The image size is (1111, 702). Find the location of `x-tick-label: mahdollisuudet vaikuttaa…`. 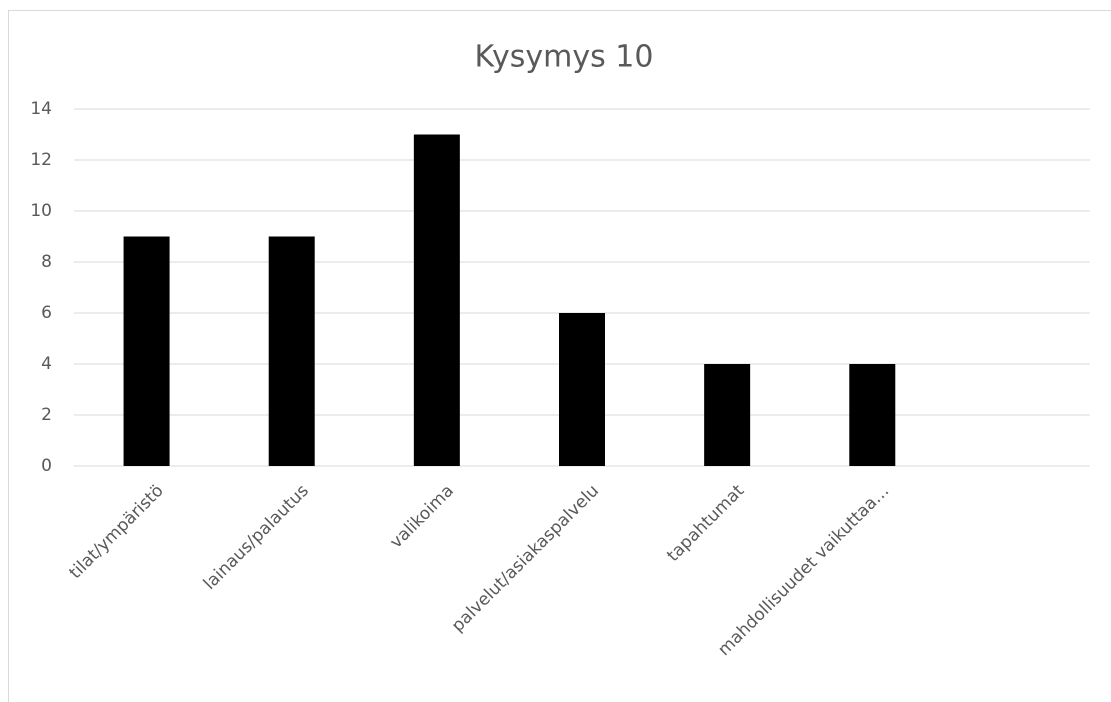

x-tick-label: mahdollisuudet vaikuttaa… is located at coordinates (803, 570).